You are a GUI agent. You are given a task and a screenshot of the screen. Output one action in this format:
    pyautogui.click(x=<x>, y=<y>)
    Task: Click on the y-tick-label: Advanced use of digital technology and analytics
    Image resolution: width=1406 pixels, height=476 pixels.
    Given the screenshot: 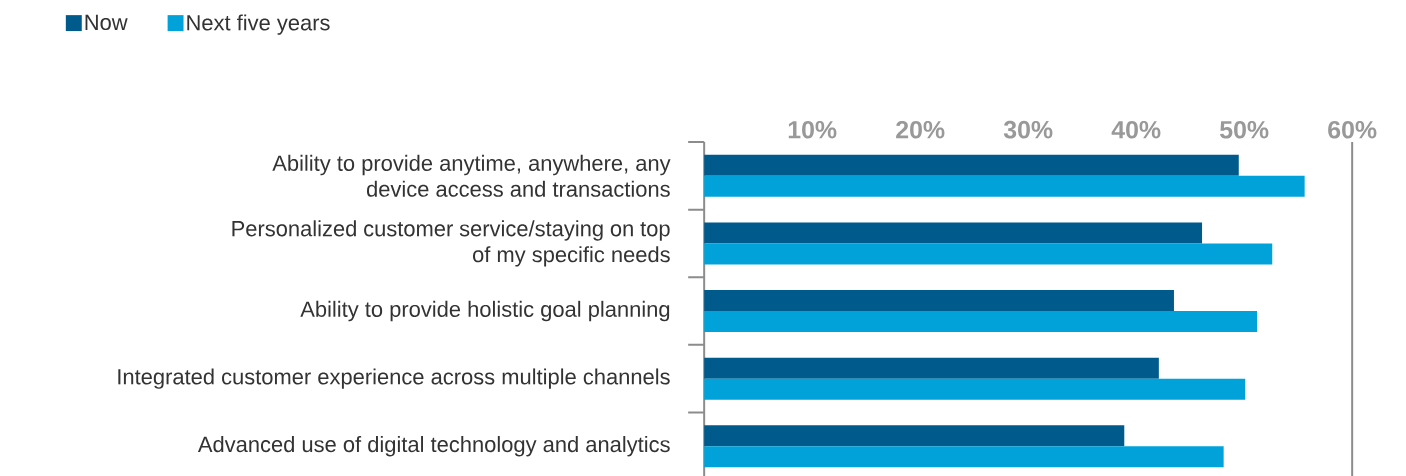 What is the action you would take?
    pyautogui.click(x=433, y=446)
    